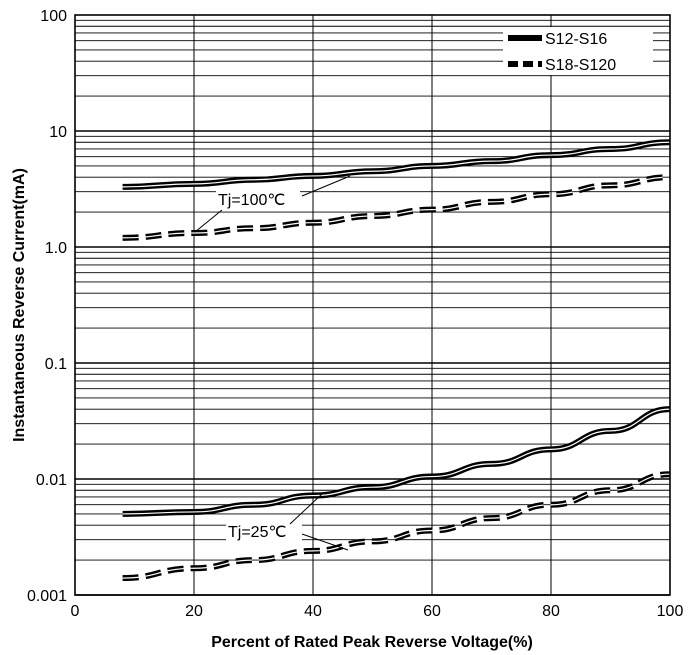 This screenshot has height=655, width=693. What do you see at coordinates (194, 611) in the screenshot?
I see `x-tick-label: 20` at bounding box center [194, 611].